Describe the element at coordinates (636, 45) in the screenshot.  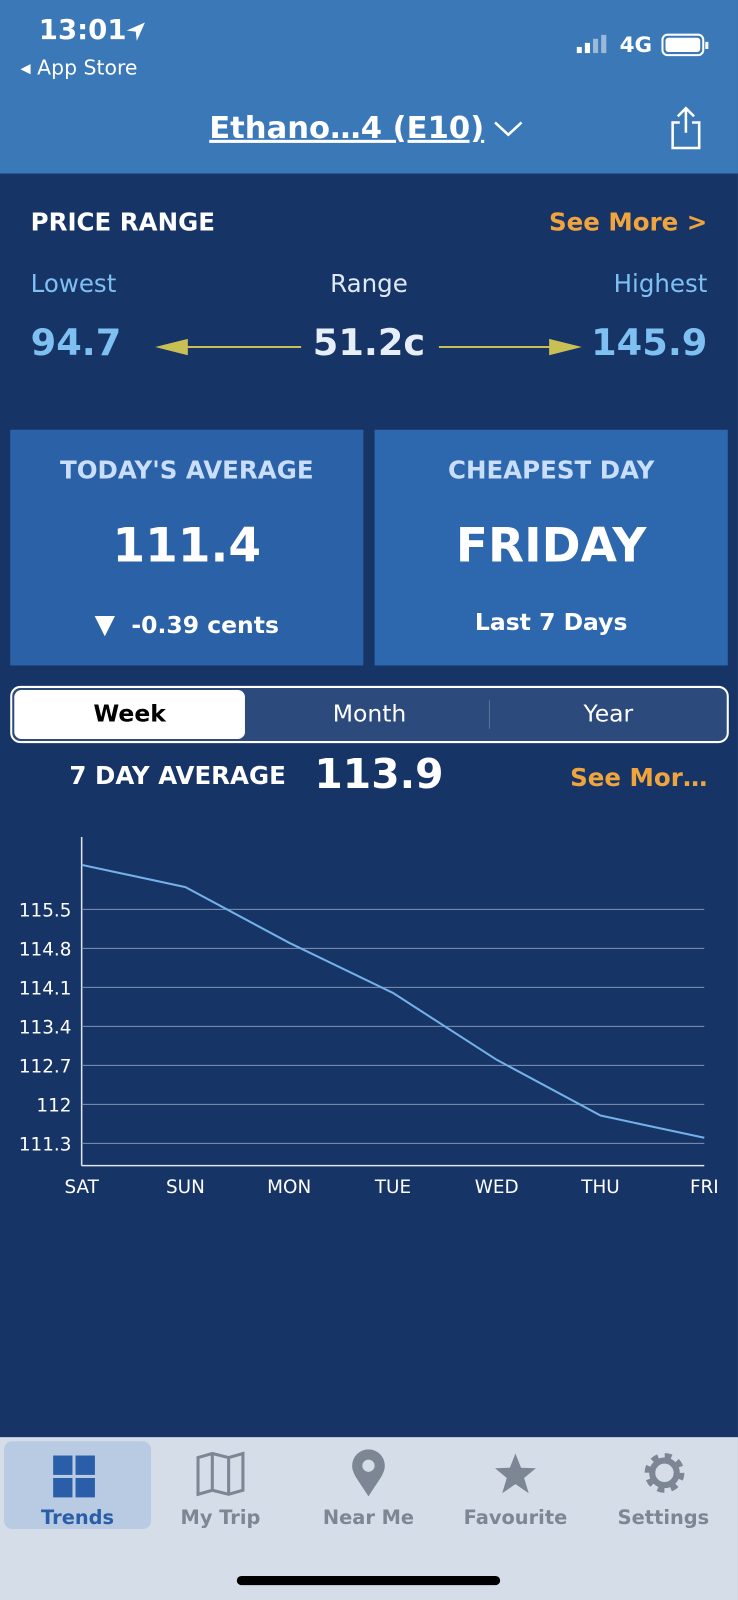
I see `network-label: 4G` at that location.